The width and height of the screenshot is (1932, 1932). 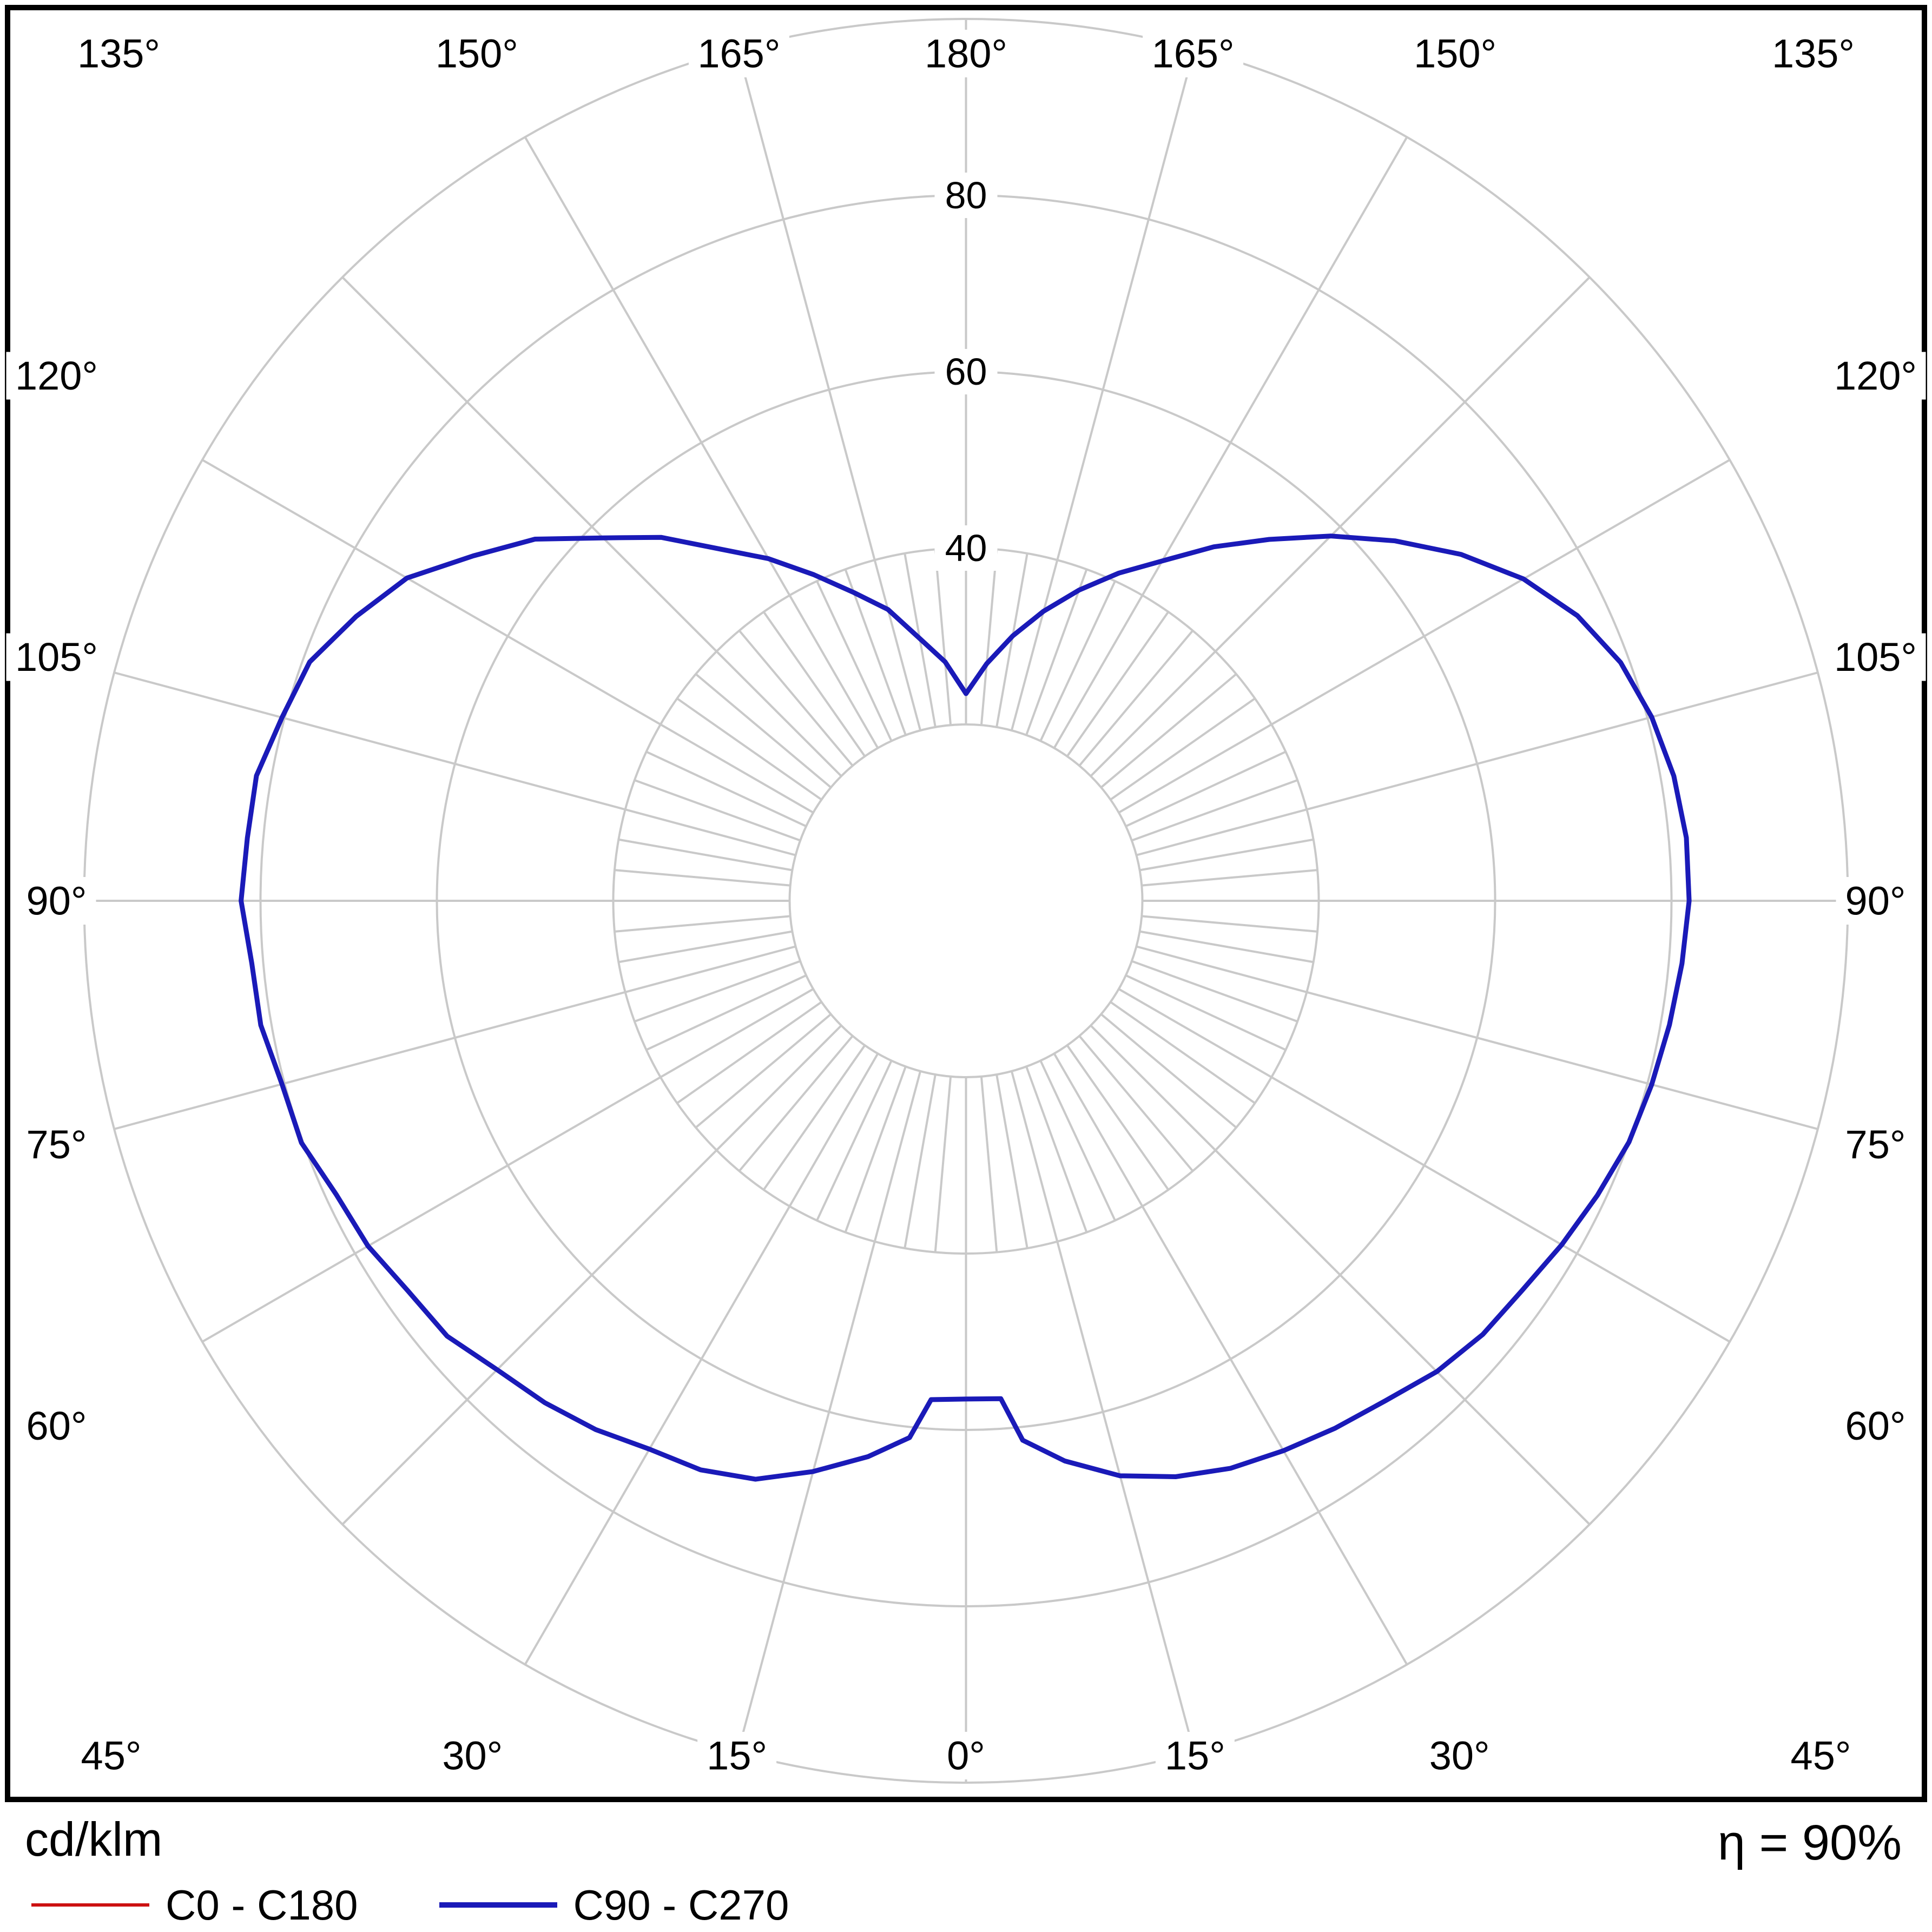 I want to click on legend-swatch-c0-c180, so click(x=90, y=1905).